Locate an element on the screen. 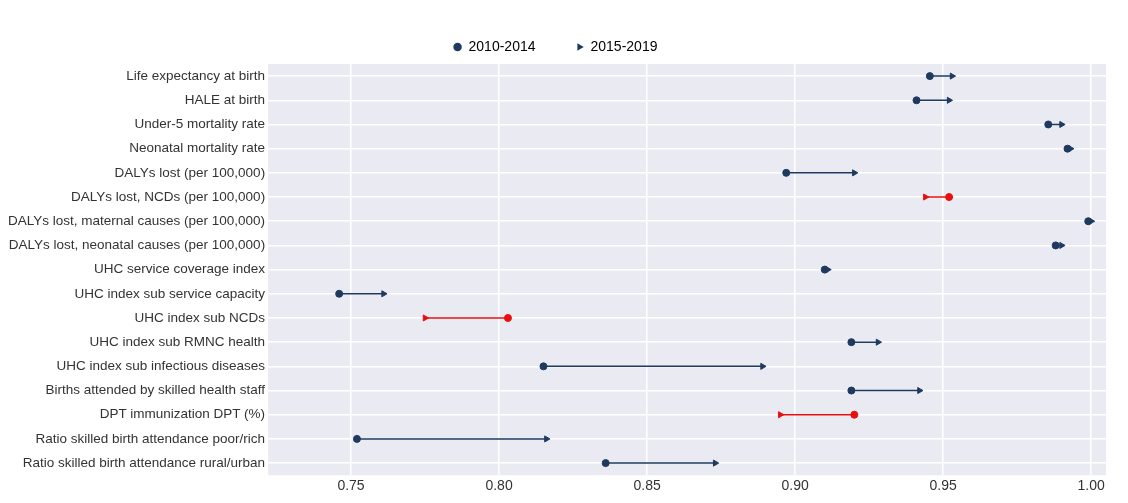 This screenshot has height=503, width=1128. y-tick-label: Life expectancy at birth is located at coordinates (196, 75).